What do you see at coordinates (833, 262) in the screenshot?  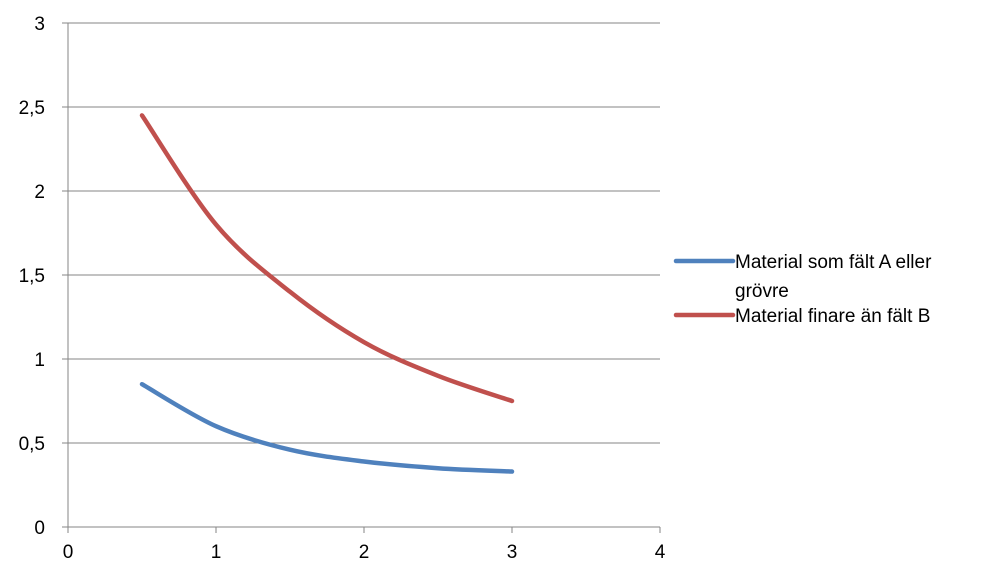 I see `legend-label-0: Material som fält A eller` at bounding box center [833, 262].